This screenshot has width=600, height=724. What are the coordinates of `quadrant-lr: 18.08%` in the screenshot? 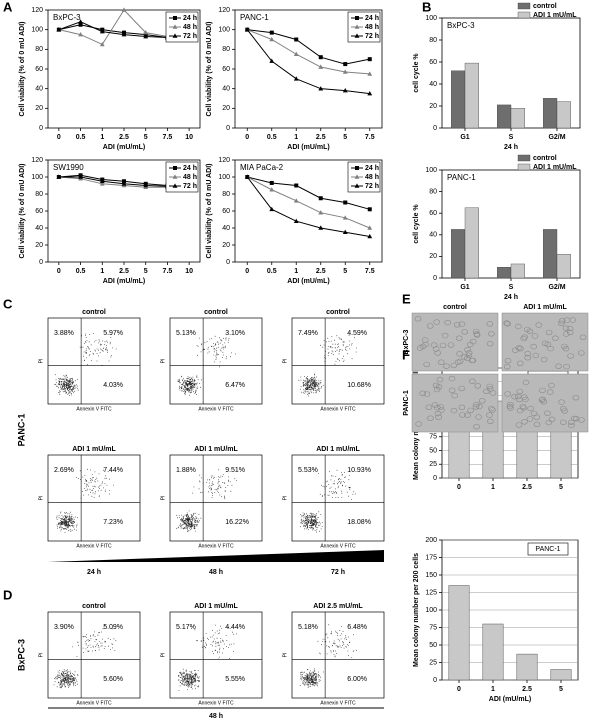 It's located at (359, 522).